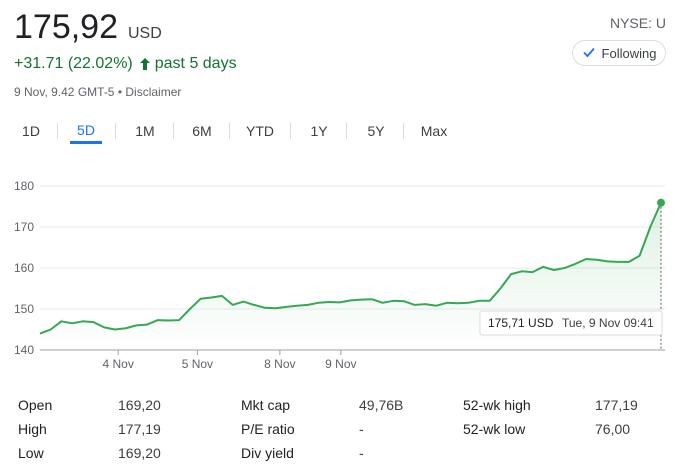 The image size is (689, 474). I want to click on tab-label: 6M, so click(202, 131).